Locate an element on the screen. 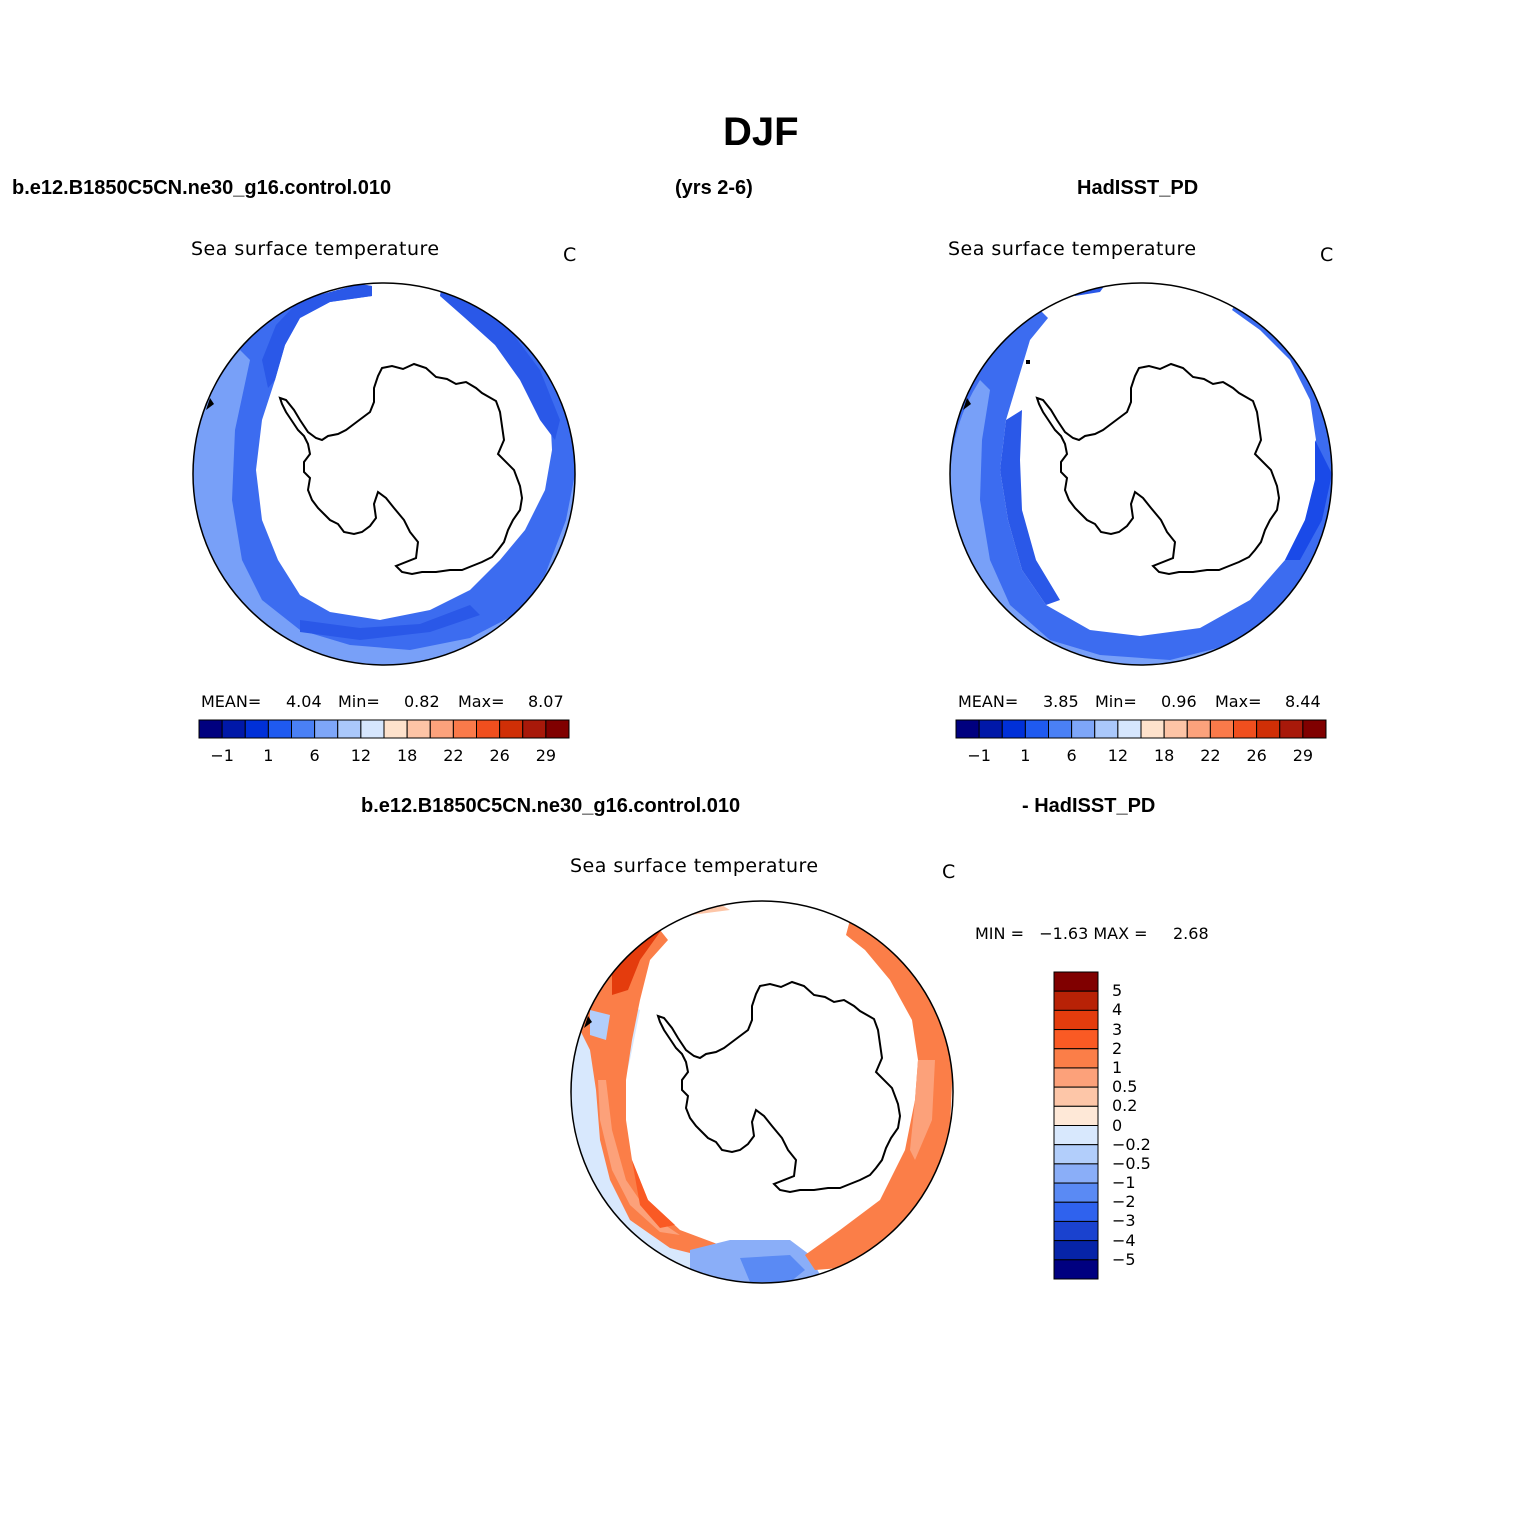 Image resolution: width=1525 pixels, height=1525 pixels. obs-panel-title: Sea surface temperature is located at coordinates (1072, 249).